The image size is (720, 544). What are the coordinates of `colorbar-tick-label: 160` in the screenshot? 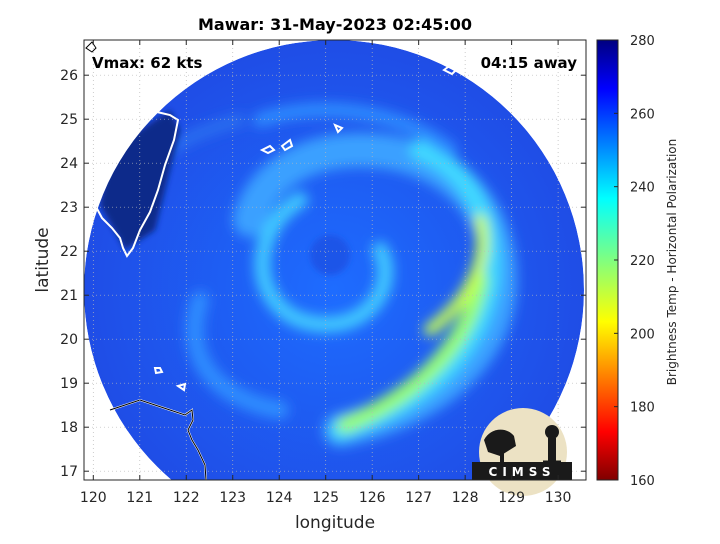 It's located at (642, 481).